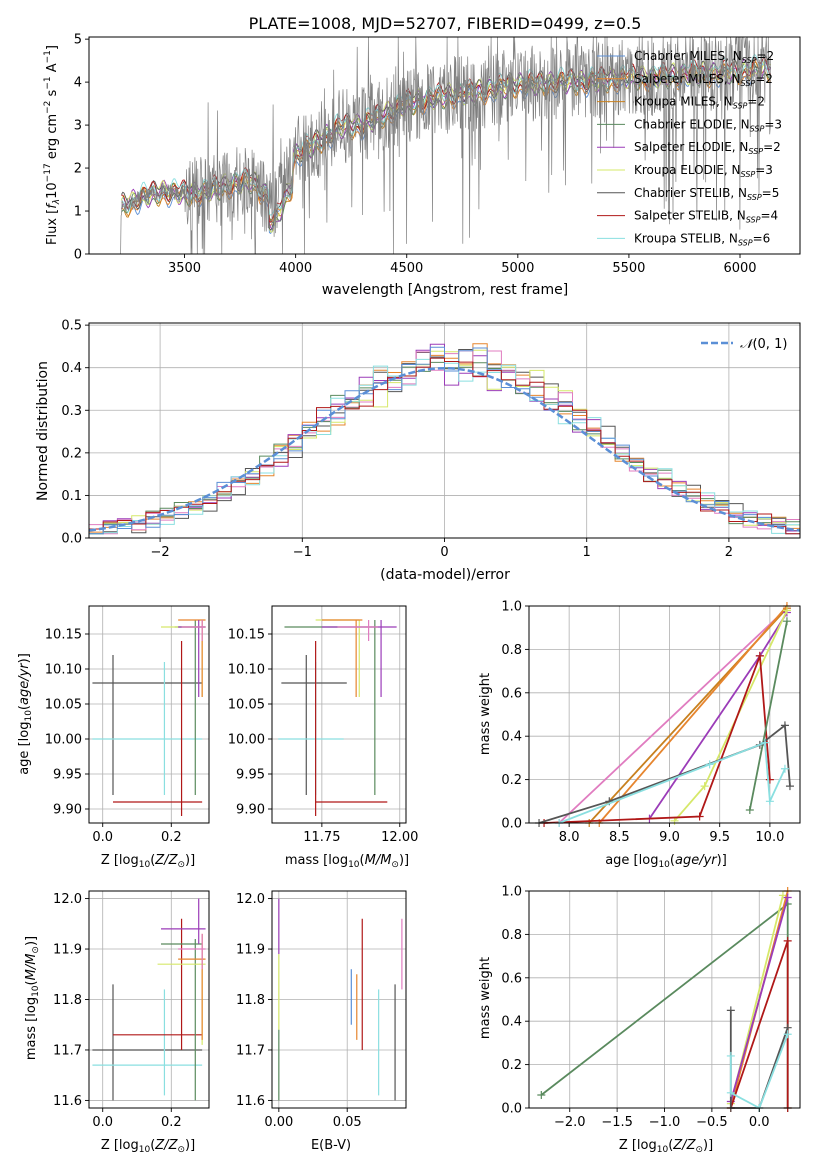 This screenshot has height=1170, width=819. What do you see at coordinates (712, 1122) in the screenshot?
I see `weight-vs-Z-xtick-label: −0.5` at bounding box center [712, 1122].